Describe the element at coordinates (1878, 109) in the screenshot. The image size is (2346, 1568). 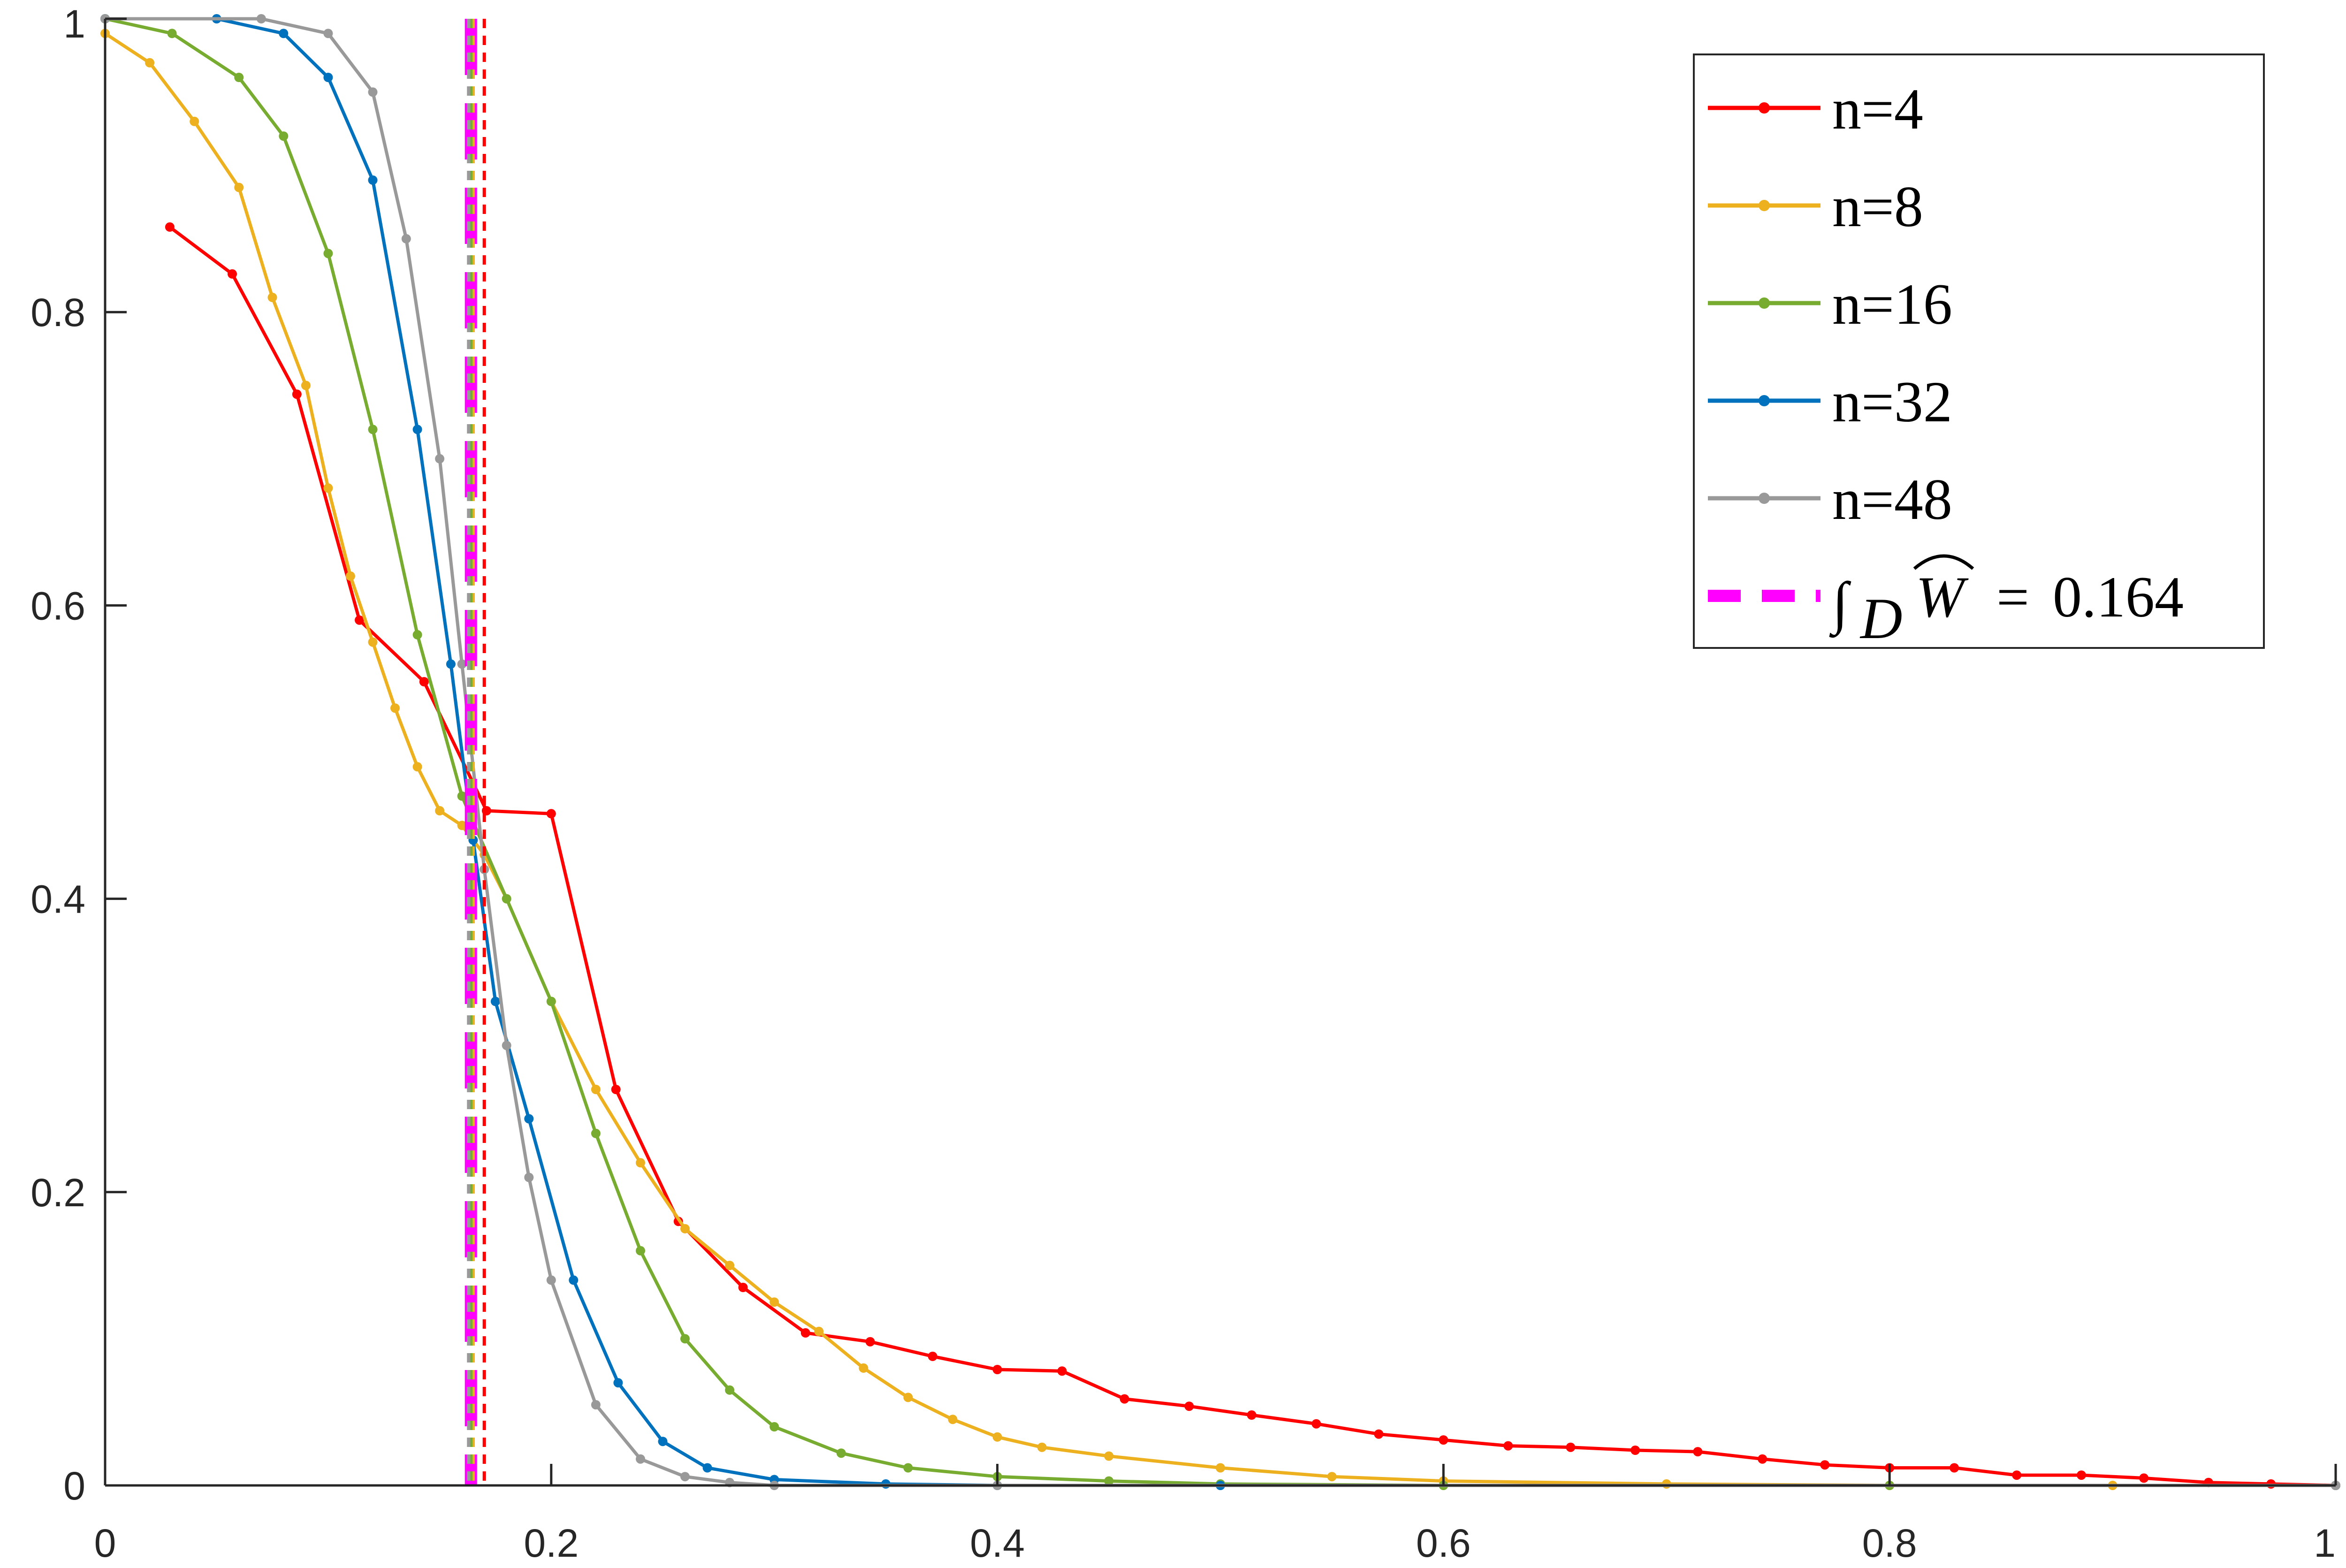
I see `legend-label-n=4: n=4` at that location.